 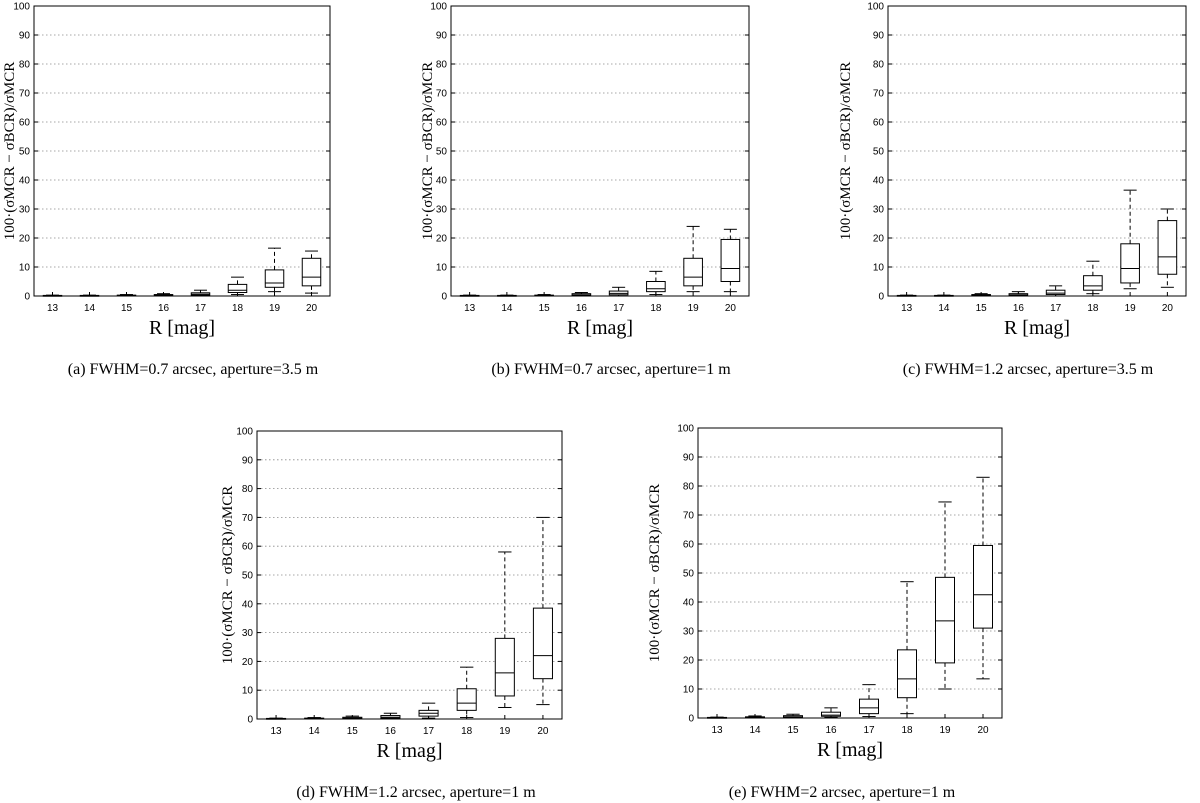 What do you see at coordinates (1028, 369) in the screenshot?
I see `panel-caption: (c) FWHM=1.2 arcsec, aperture=3.5 m` at bounding box center [1028, 369].